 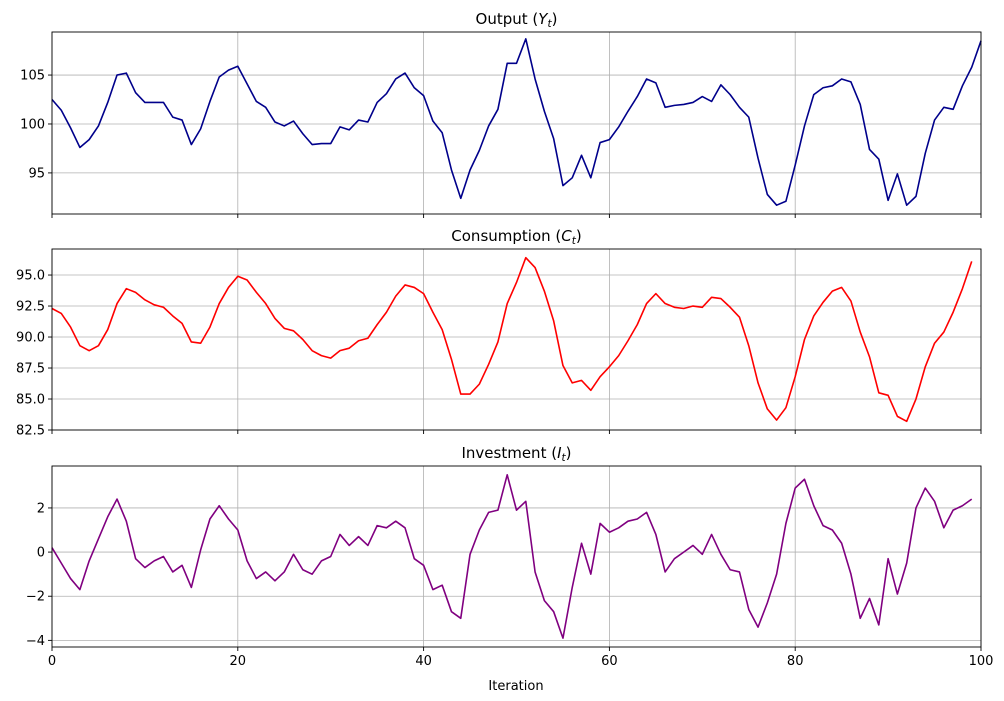 I want to click on y-tick-label: 82.5, so click(x=30, y=431).